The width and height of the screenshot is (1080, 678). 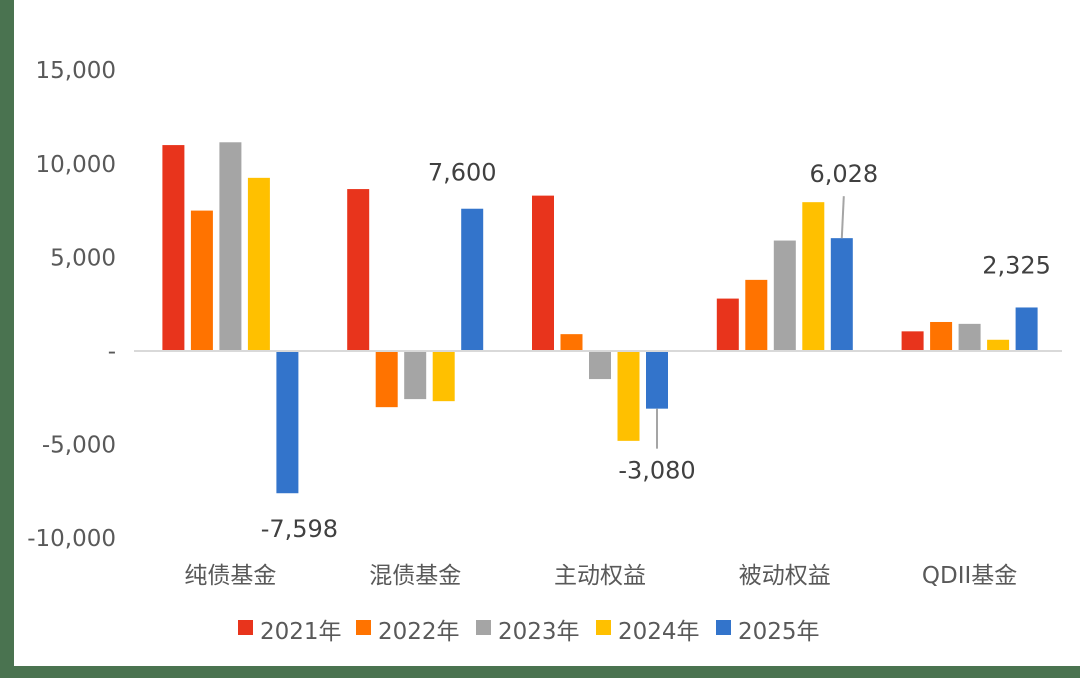 I want to click on y-tick-label: 10,000, so click(x=76, y=165).